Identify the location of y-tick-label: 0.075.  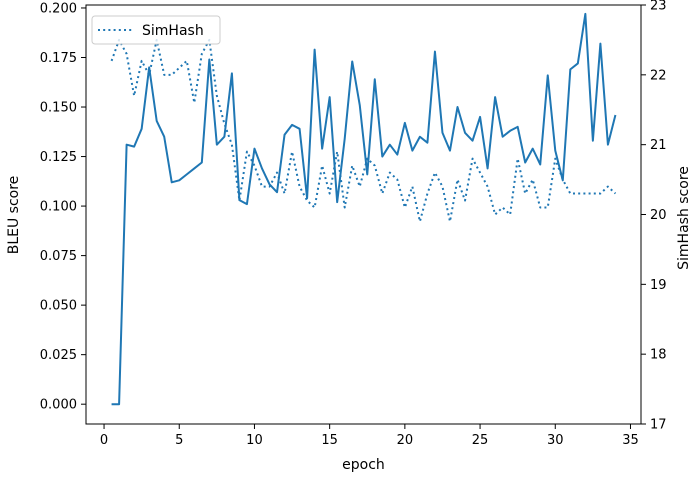
(58, 256).